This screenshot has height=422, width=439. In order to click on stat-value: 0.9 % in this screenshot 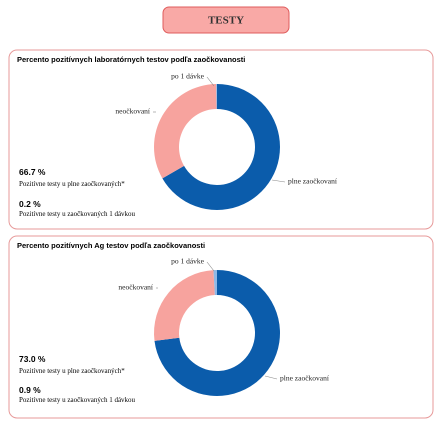, I will do `click(30, 390)`.